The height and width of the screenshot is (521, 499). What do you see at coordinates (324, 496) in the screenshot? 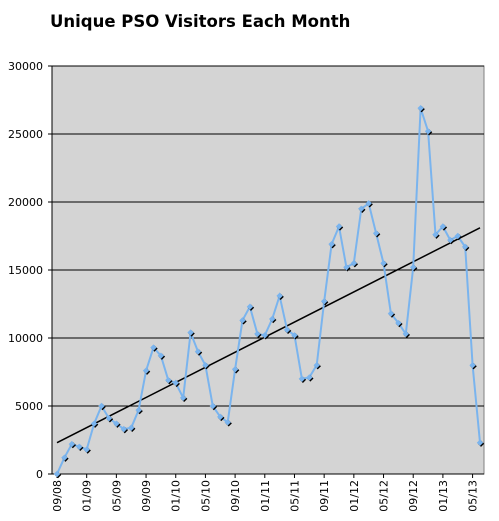
I see `x-tick-label: 09/11` at bounding box center [324, 496].